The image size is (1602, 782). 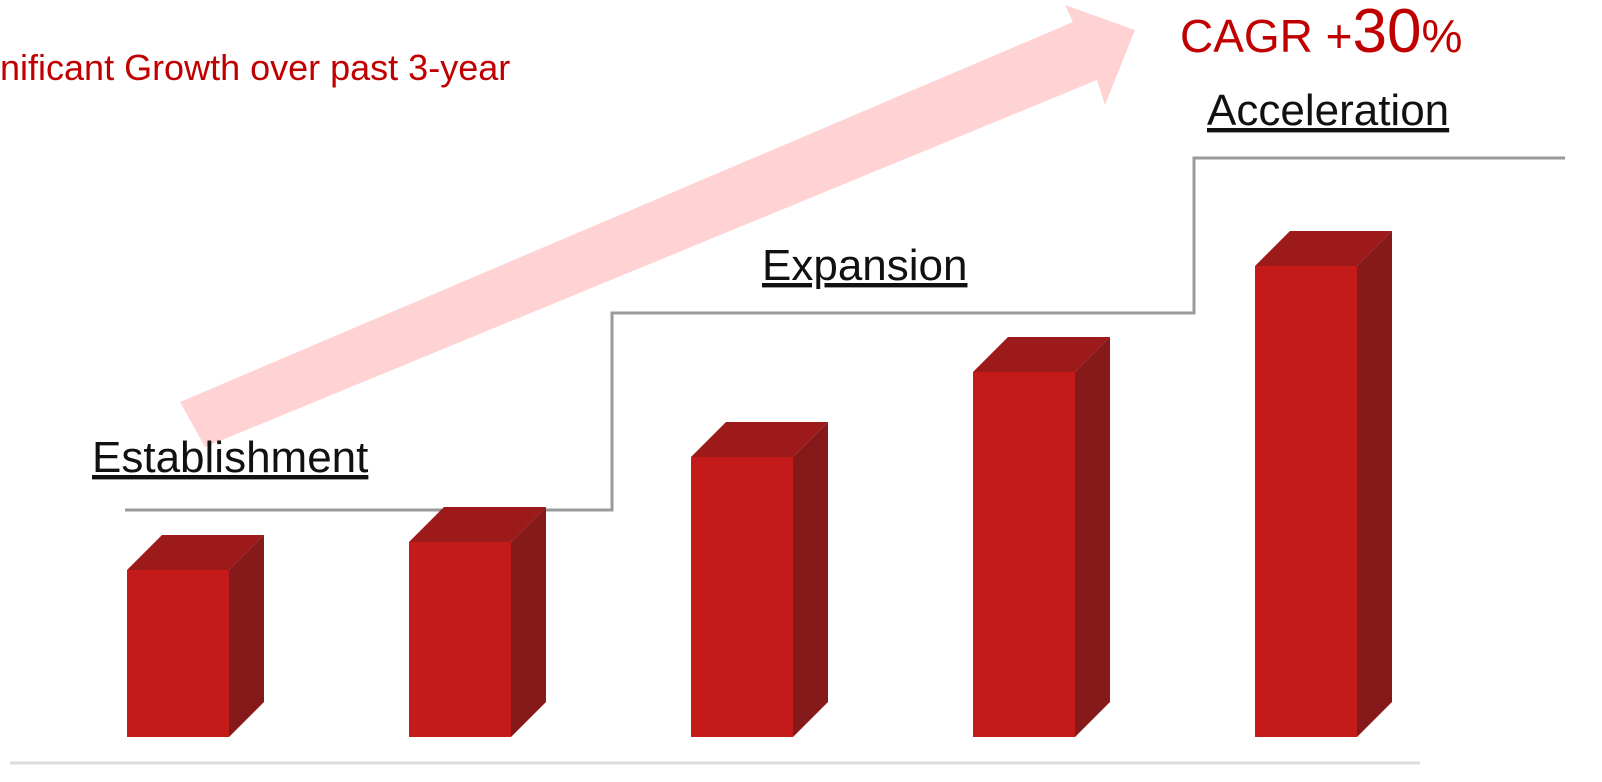 What do you see at coordinates (864, 265) in the screenshot?
I see `stage-label: Expansion` at bounding box center [864, 265].